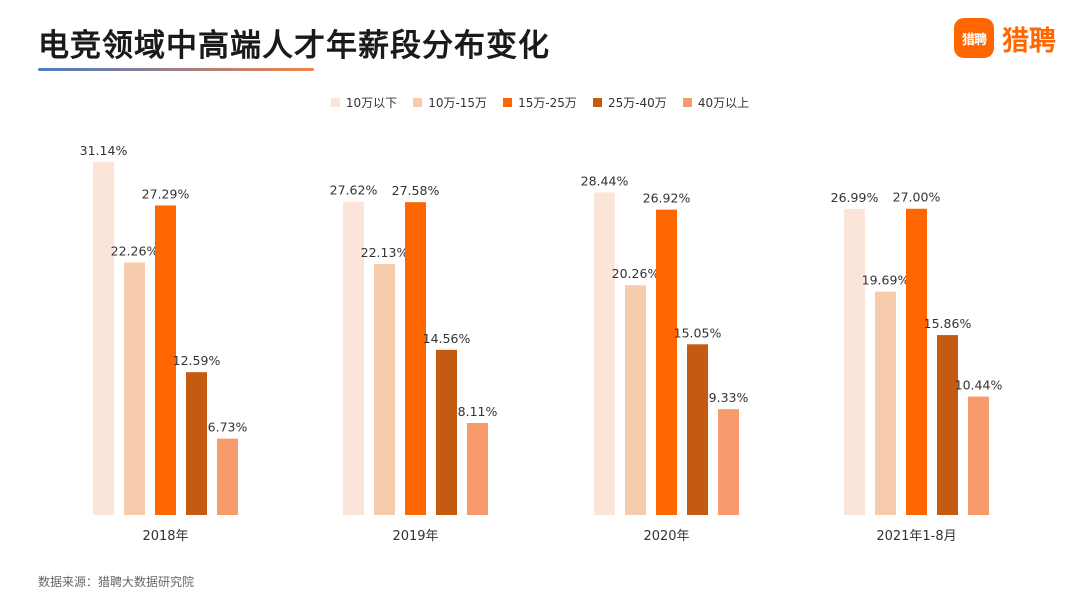  I want to click on data-label: 28.44%, so click(605, 180).